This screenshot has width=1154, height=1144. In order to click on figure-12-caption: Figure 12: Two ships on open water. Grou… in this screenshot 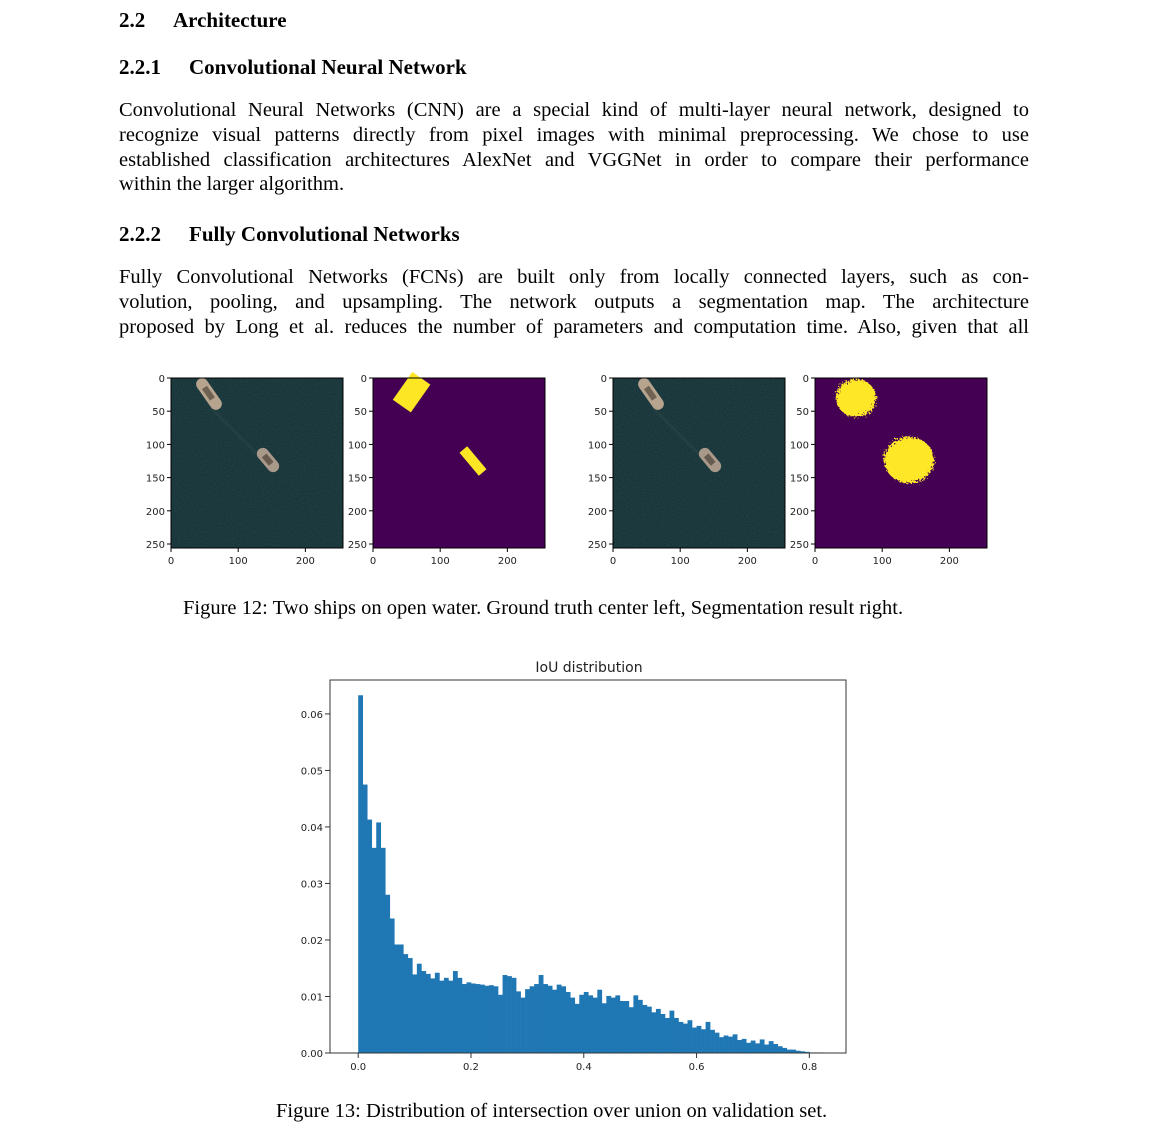, I will do `click(543, 608)`.